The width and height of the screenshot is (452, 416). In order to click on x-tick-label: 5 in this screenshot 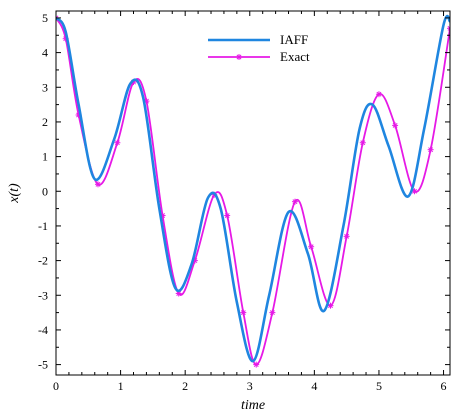, I will do `click(379, 386)`.